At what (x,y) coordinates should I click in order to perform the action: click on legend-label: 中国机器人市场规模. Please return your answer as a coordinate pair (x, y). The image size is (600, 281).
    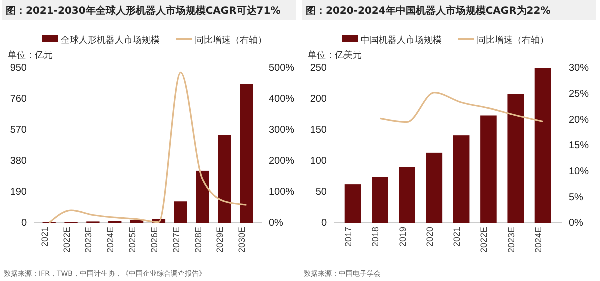
    Looking at the image, I should click on (401, 40).